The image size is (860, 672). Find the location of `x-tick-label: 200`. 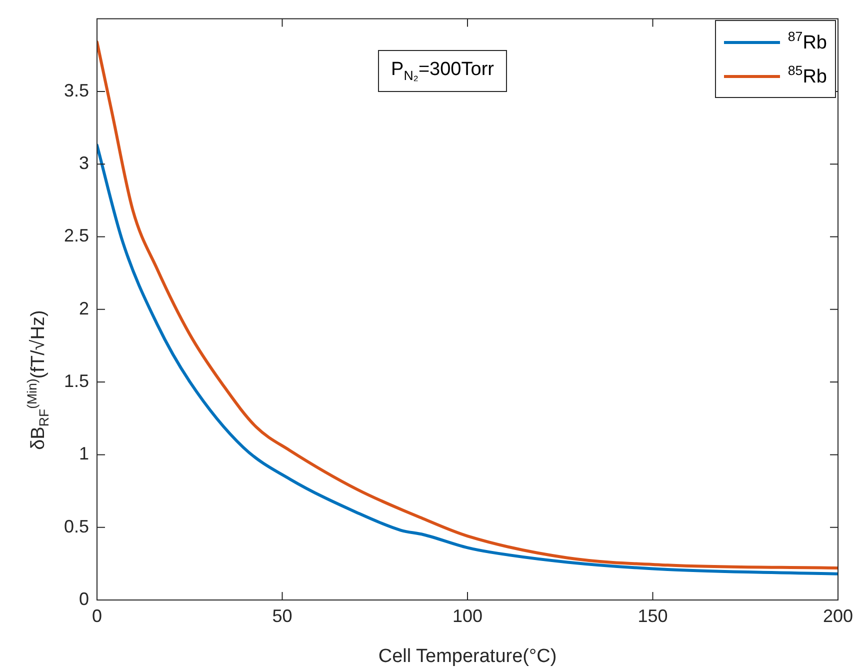

x-tick-label: 200 is located at coordinates (838, 616).